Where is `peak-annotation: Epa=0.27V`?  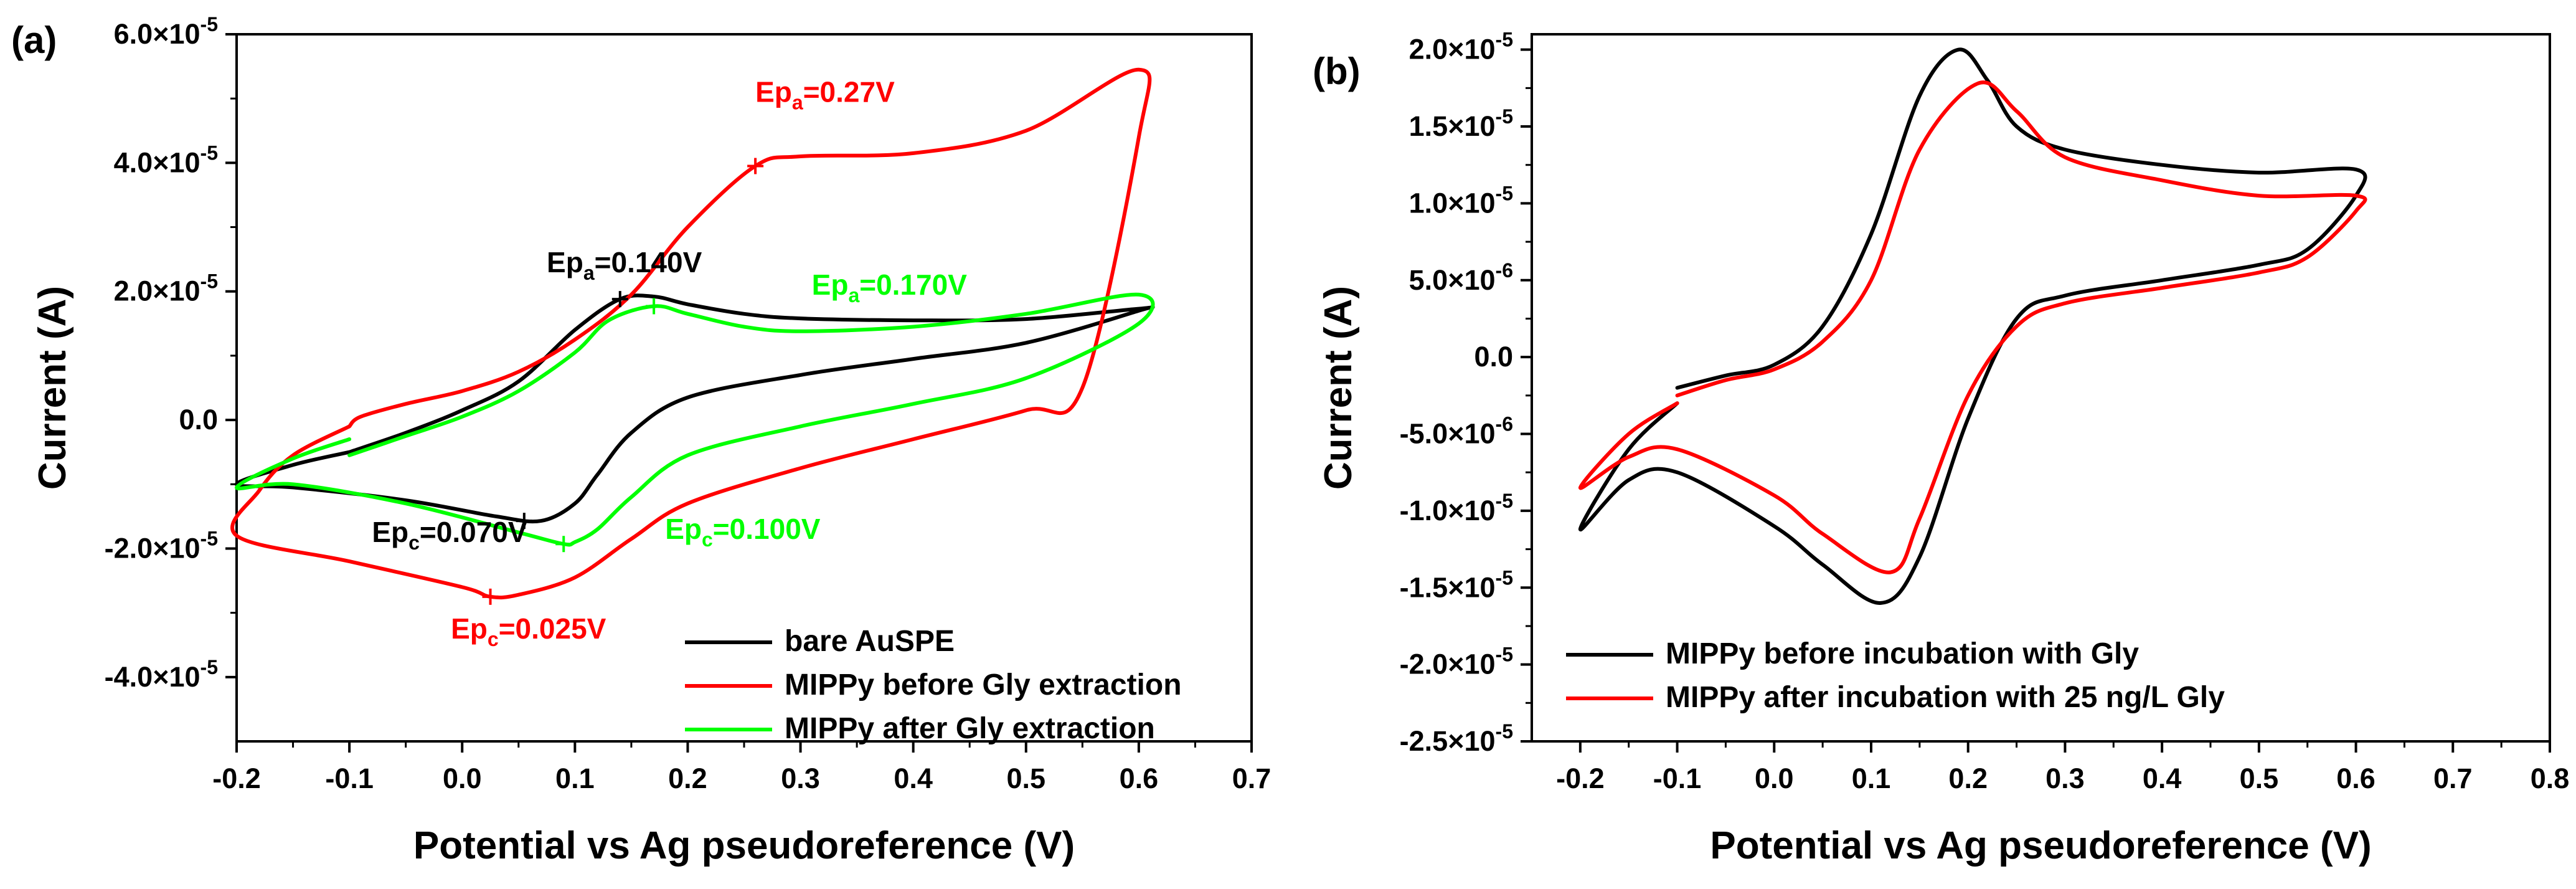 peak-annotation: Epa=0.27V is located at coordinates (825, 94).